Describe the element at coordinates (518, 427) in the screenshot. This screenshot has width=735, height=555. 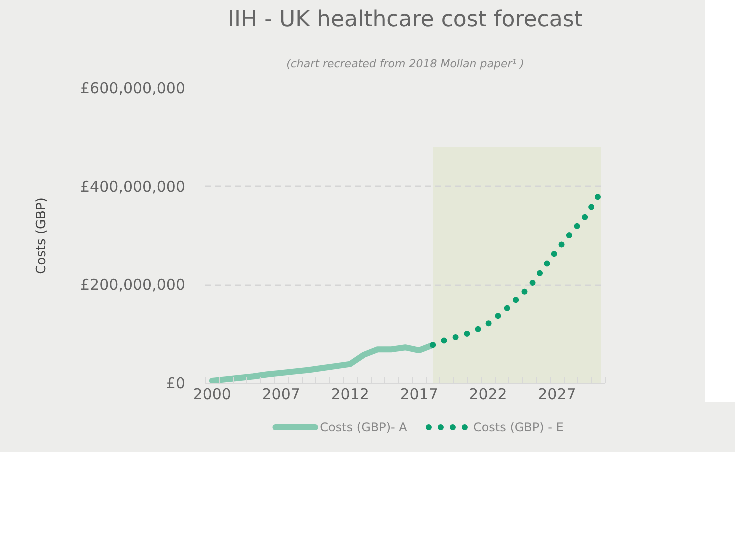
I see `legend-label: Costs (GBP) - E` at that location.